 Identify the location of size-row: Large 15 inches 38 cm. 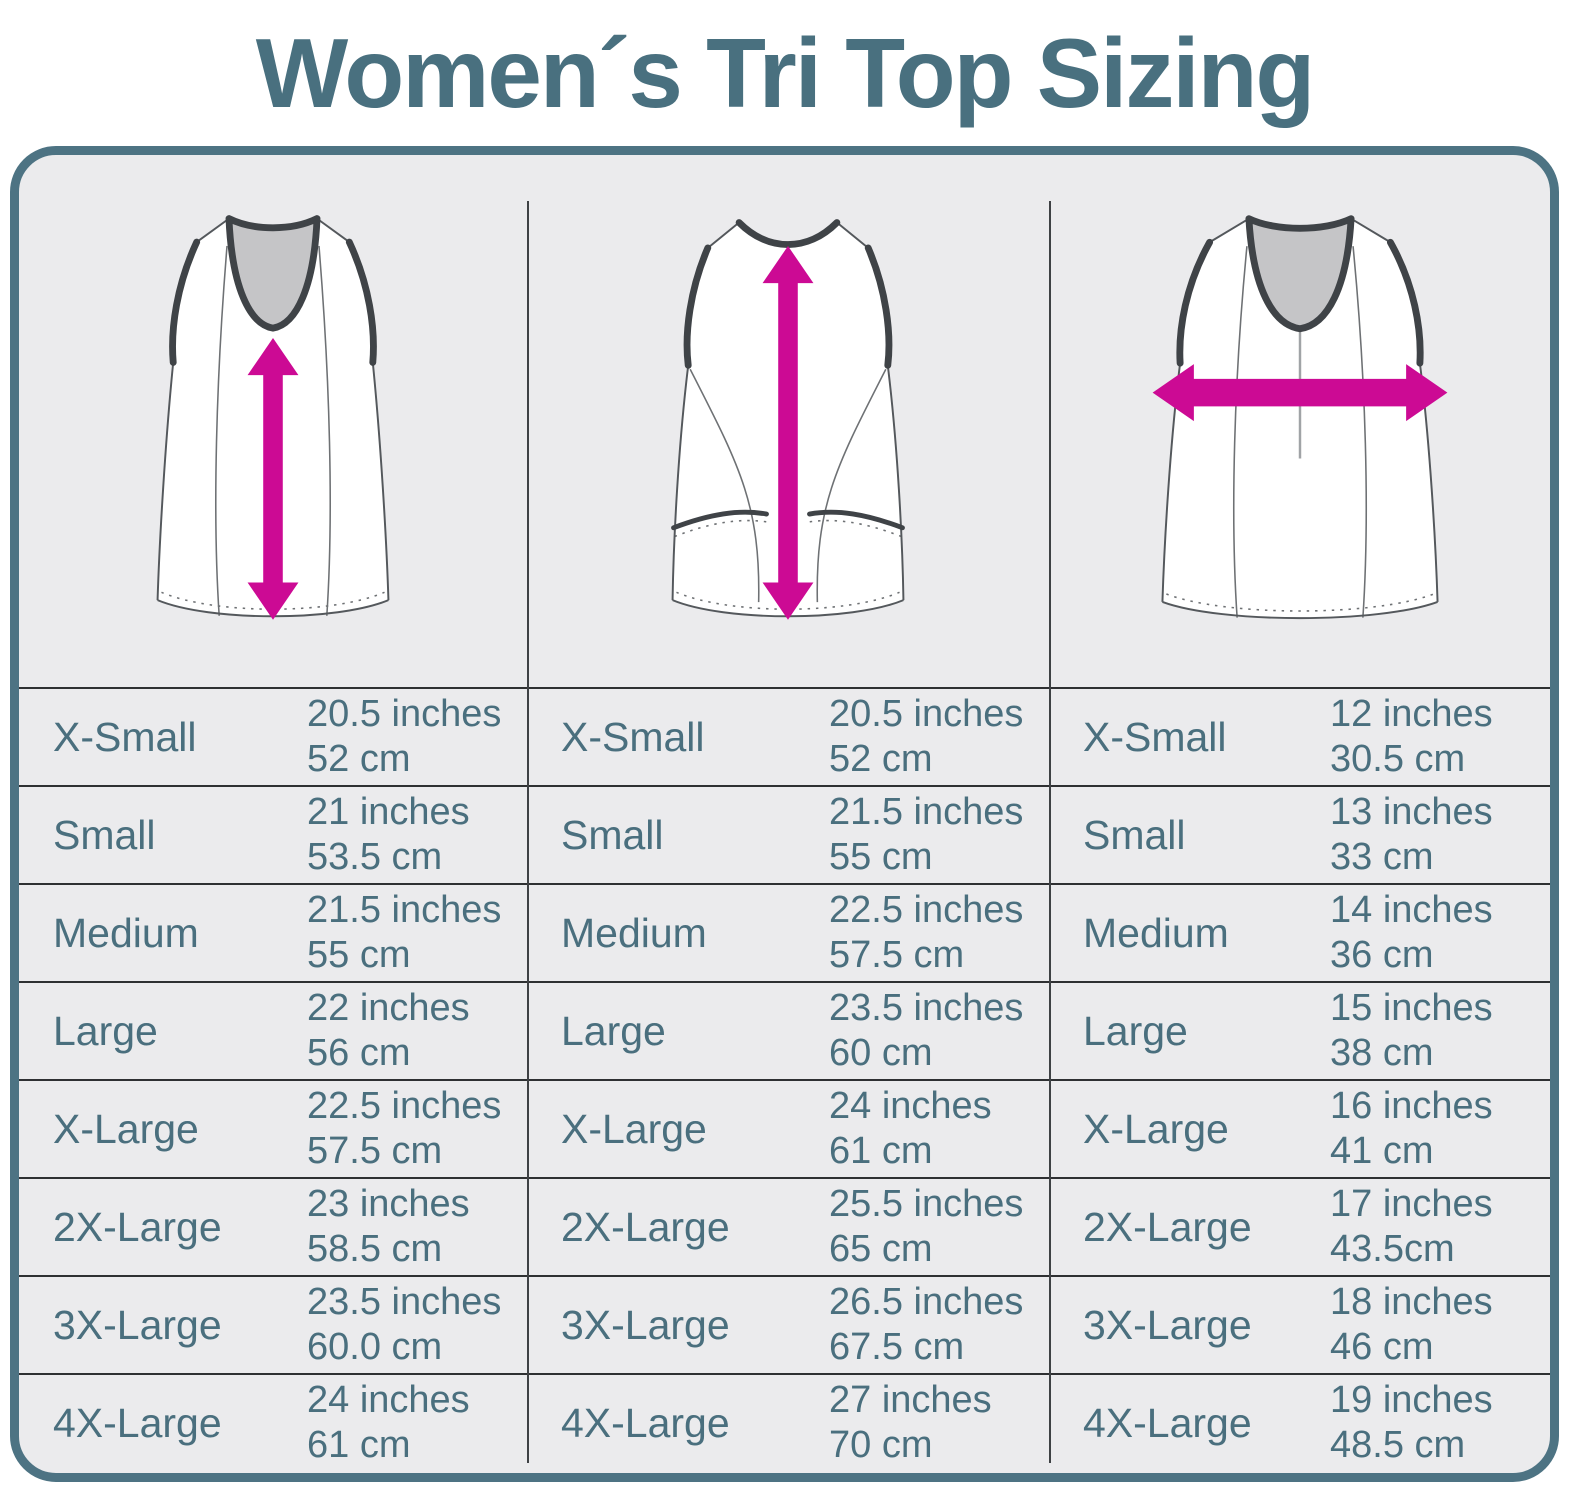
(1299, 1030).